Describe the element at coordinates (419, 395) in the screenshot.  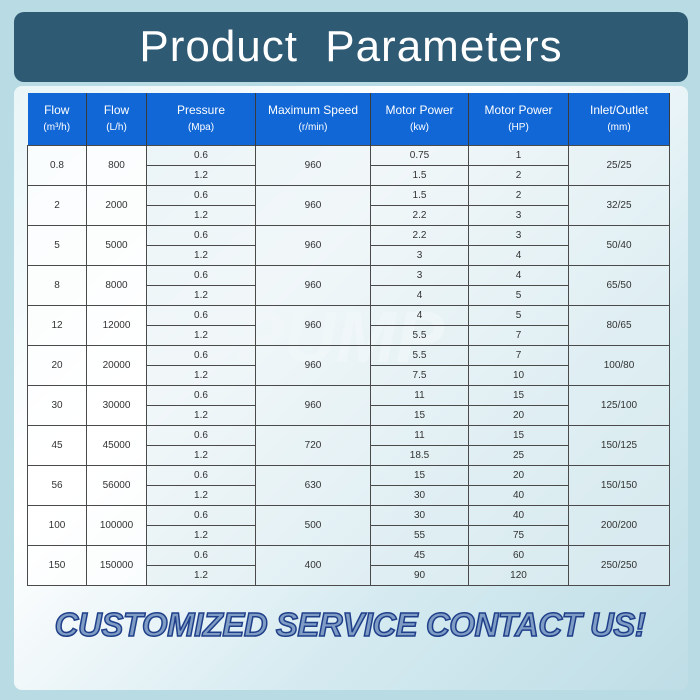
I see `table-cell: 11` at that location.